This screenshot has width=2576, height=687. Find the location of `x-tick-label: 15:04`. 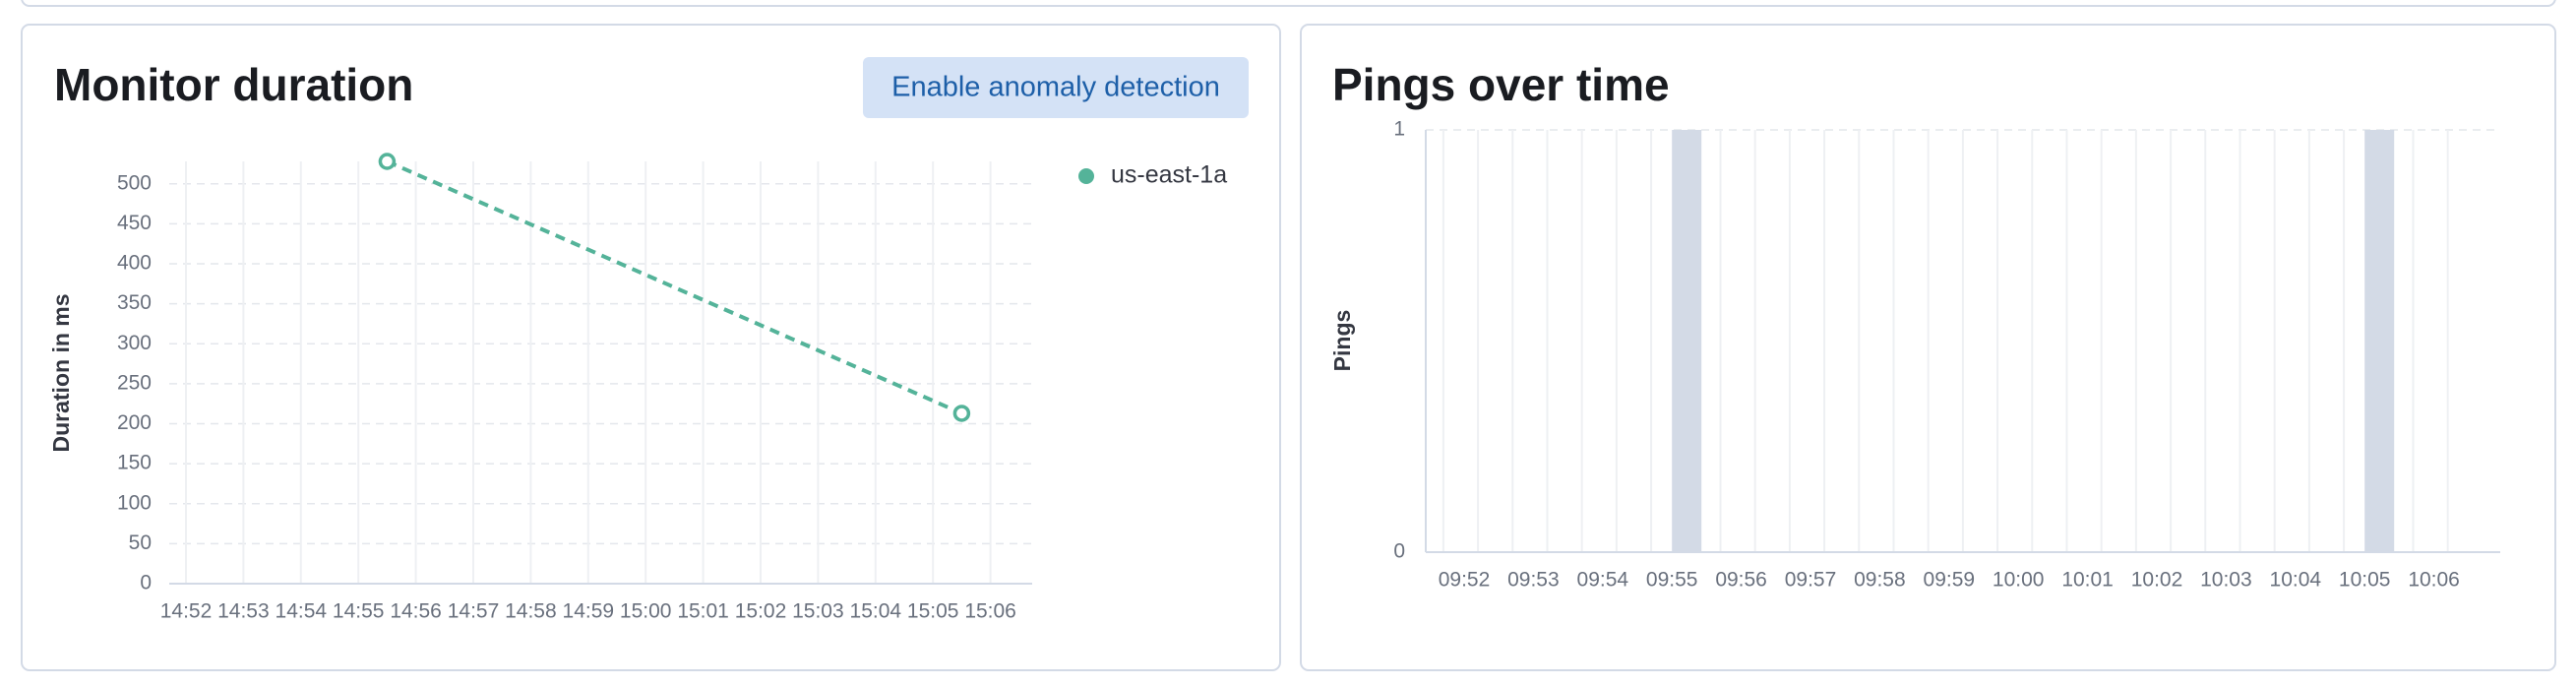

x-tick-label: 15:04 is located at coordinates (876, 611).